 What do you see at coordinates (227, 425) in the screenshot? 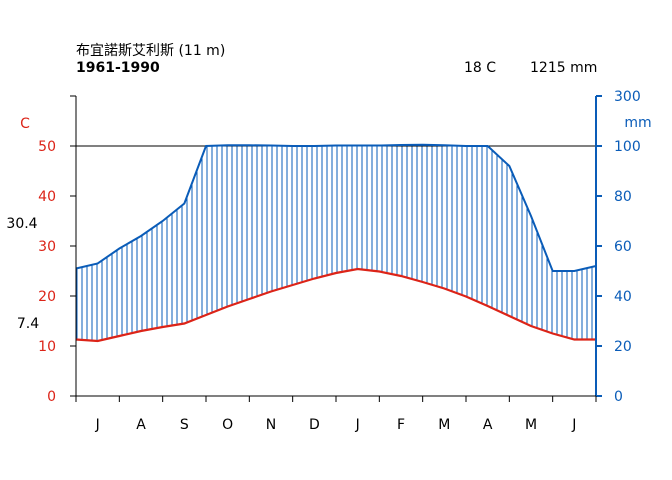
I see `month-label: O` at bounding box center [227, 425].